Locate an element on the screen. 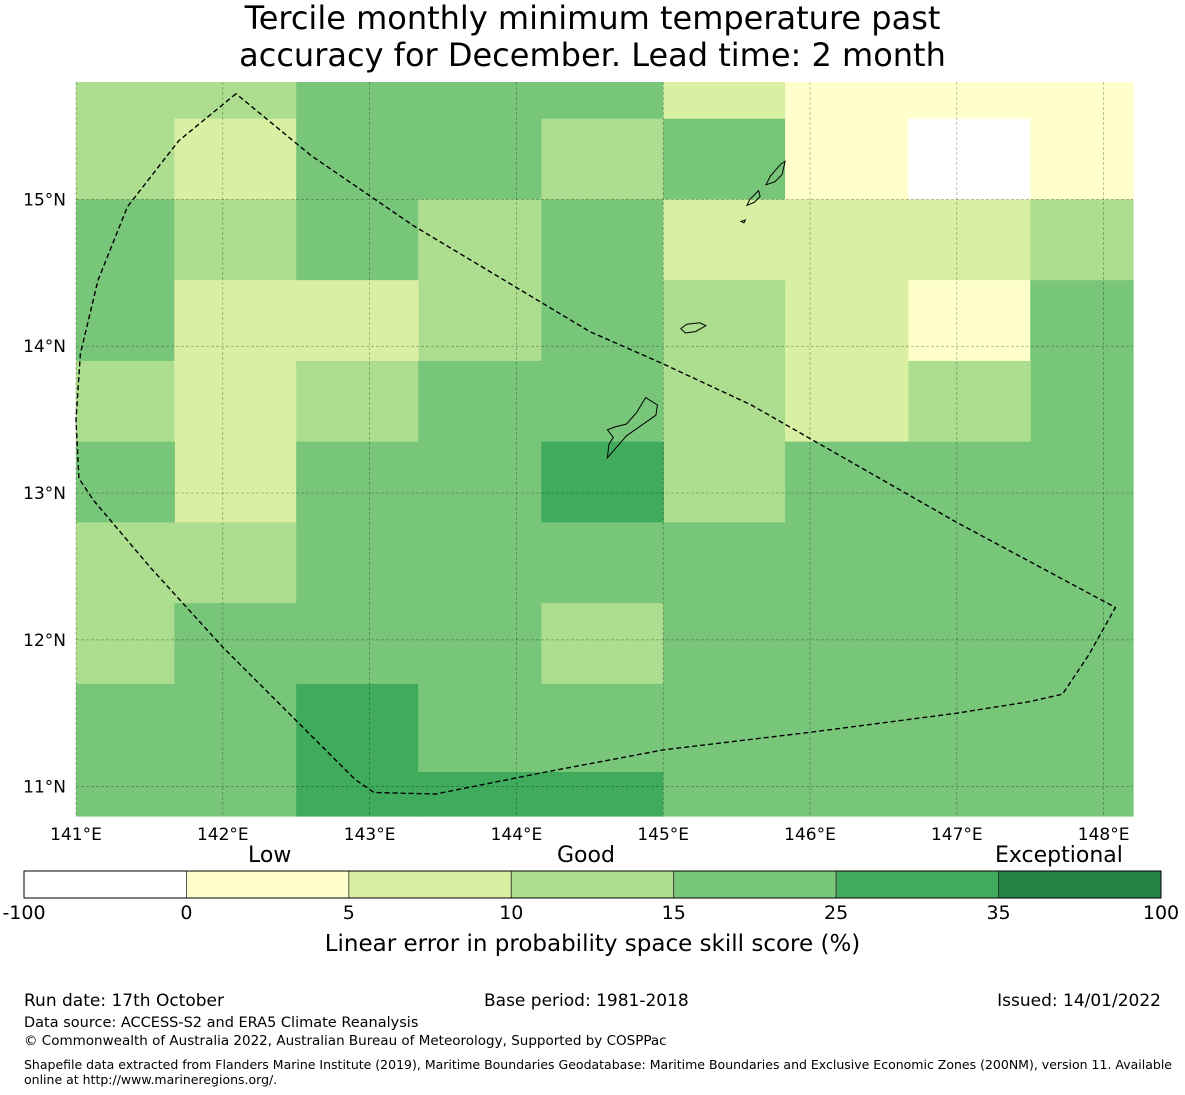  colorbar-label-good: Good is located at coordinates (586, 855).